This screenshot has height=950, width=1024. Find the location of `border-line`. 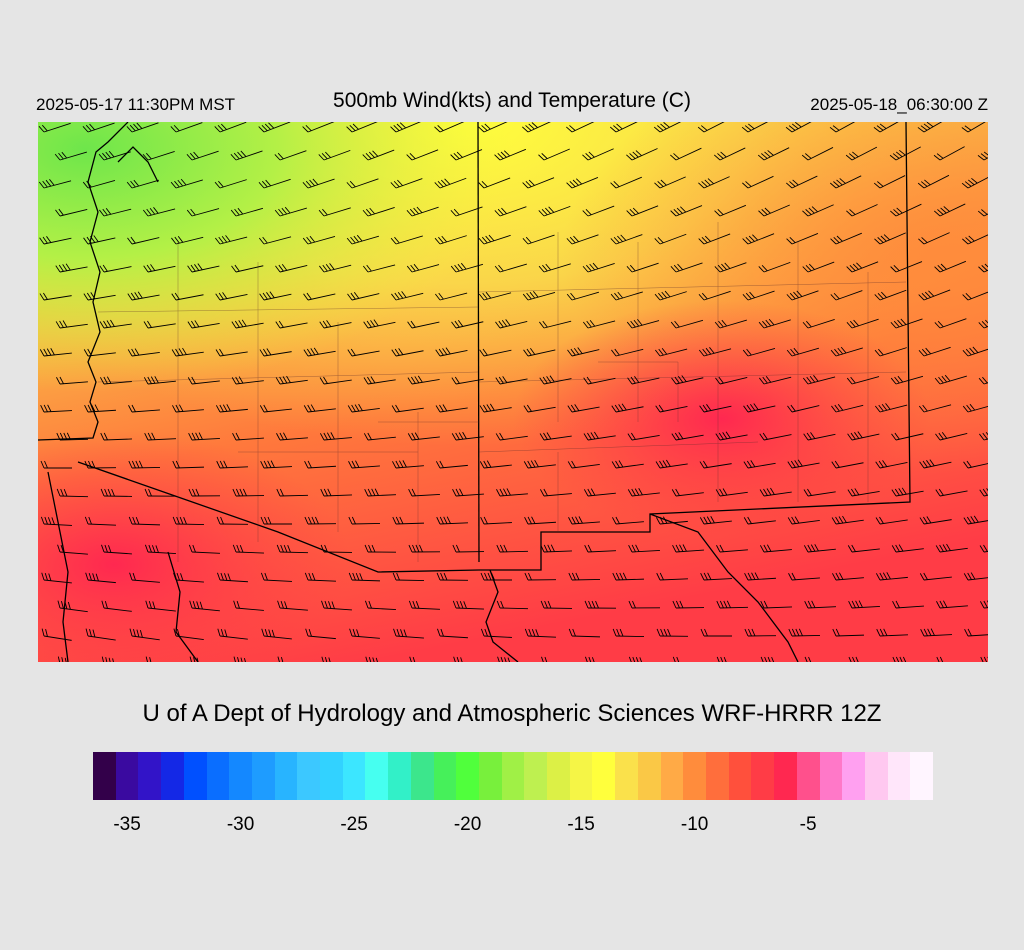

border-line is located at coordinates (502, 615).